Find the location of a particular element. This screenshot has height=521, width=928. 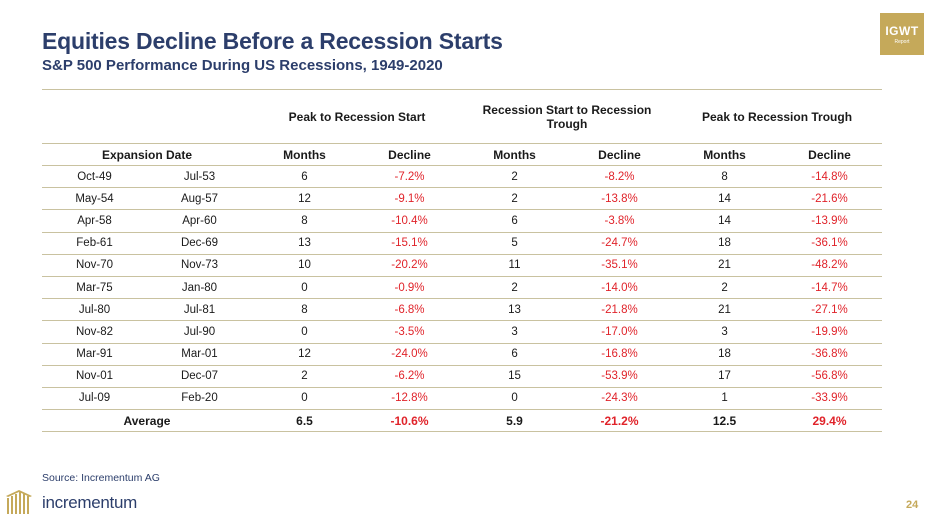

cell-decline-peak-to-trough: -33.9% is located at coordinates (830, 399).